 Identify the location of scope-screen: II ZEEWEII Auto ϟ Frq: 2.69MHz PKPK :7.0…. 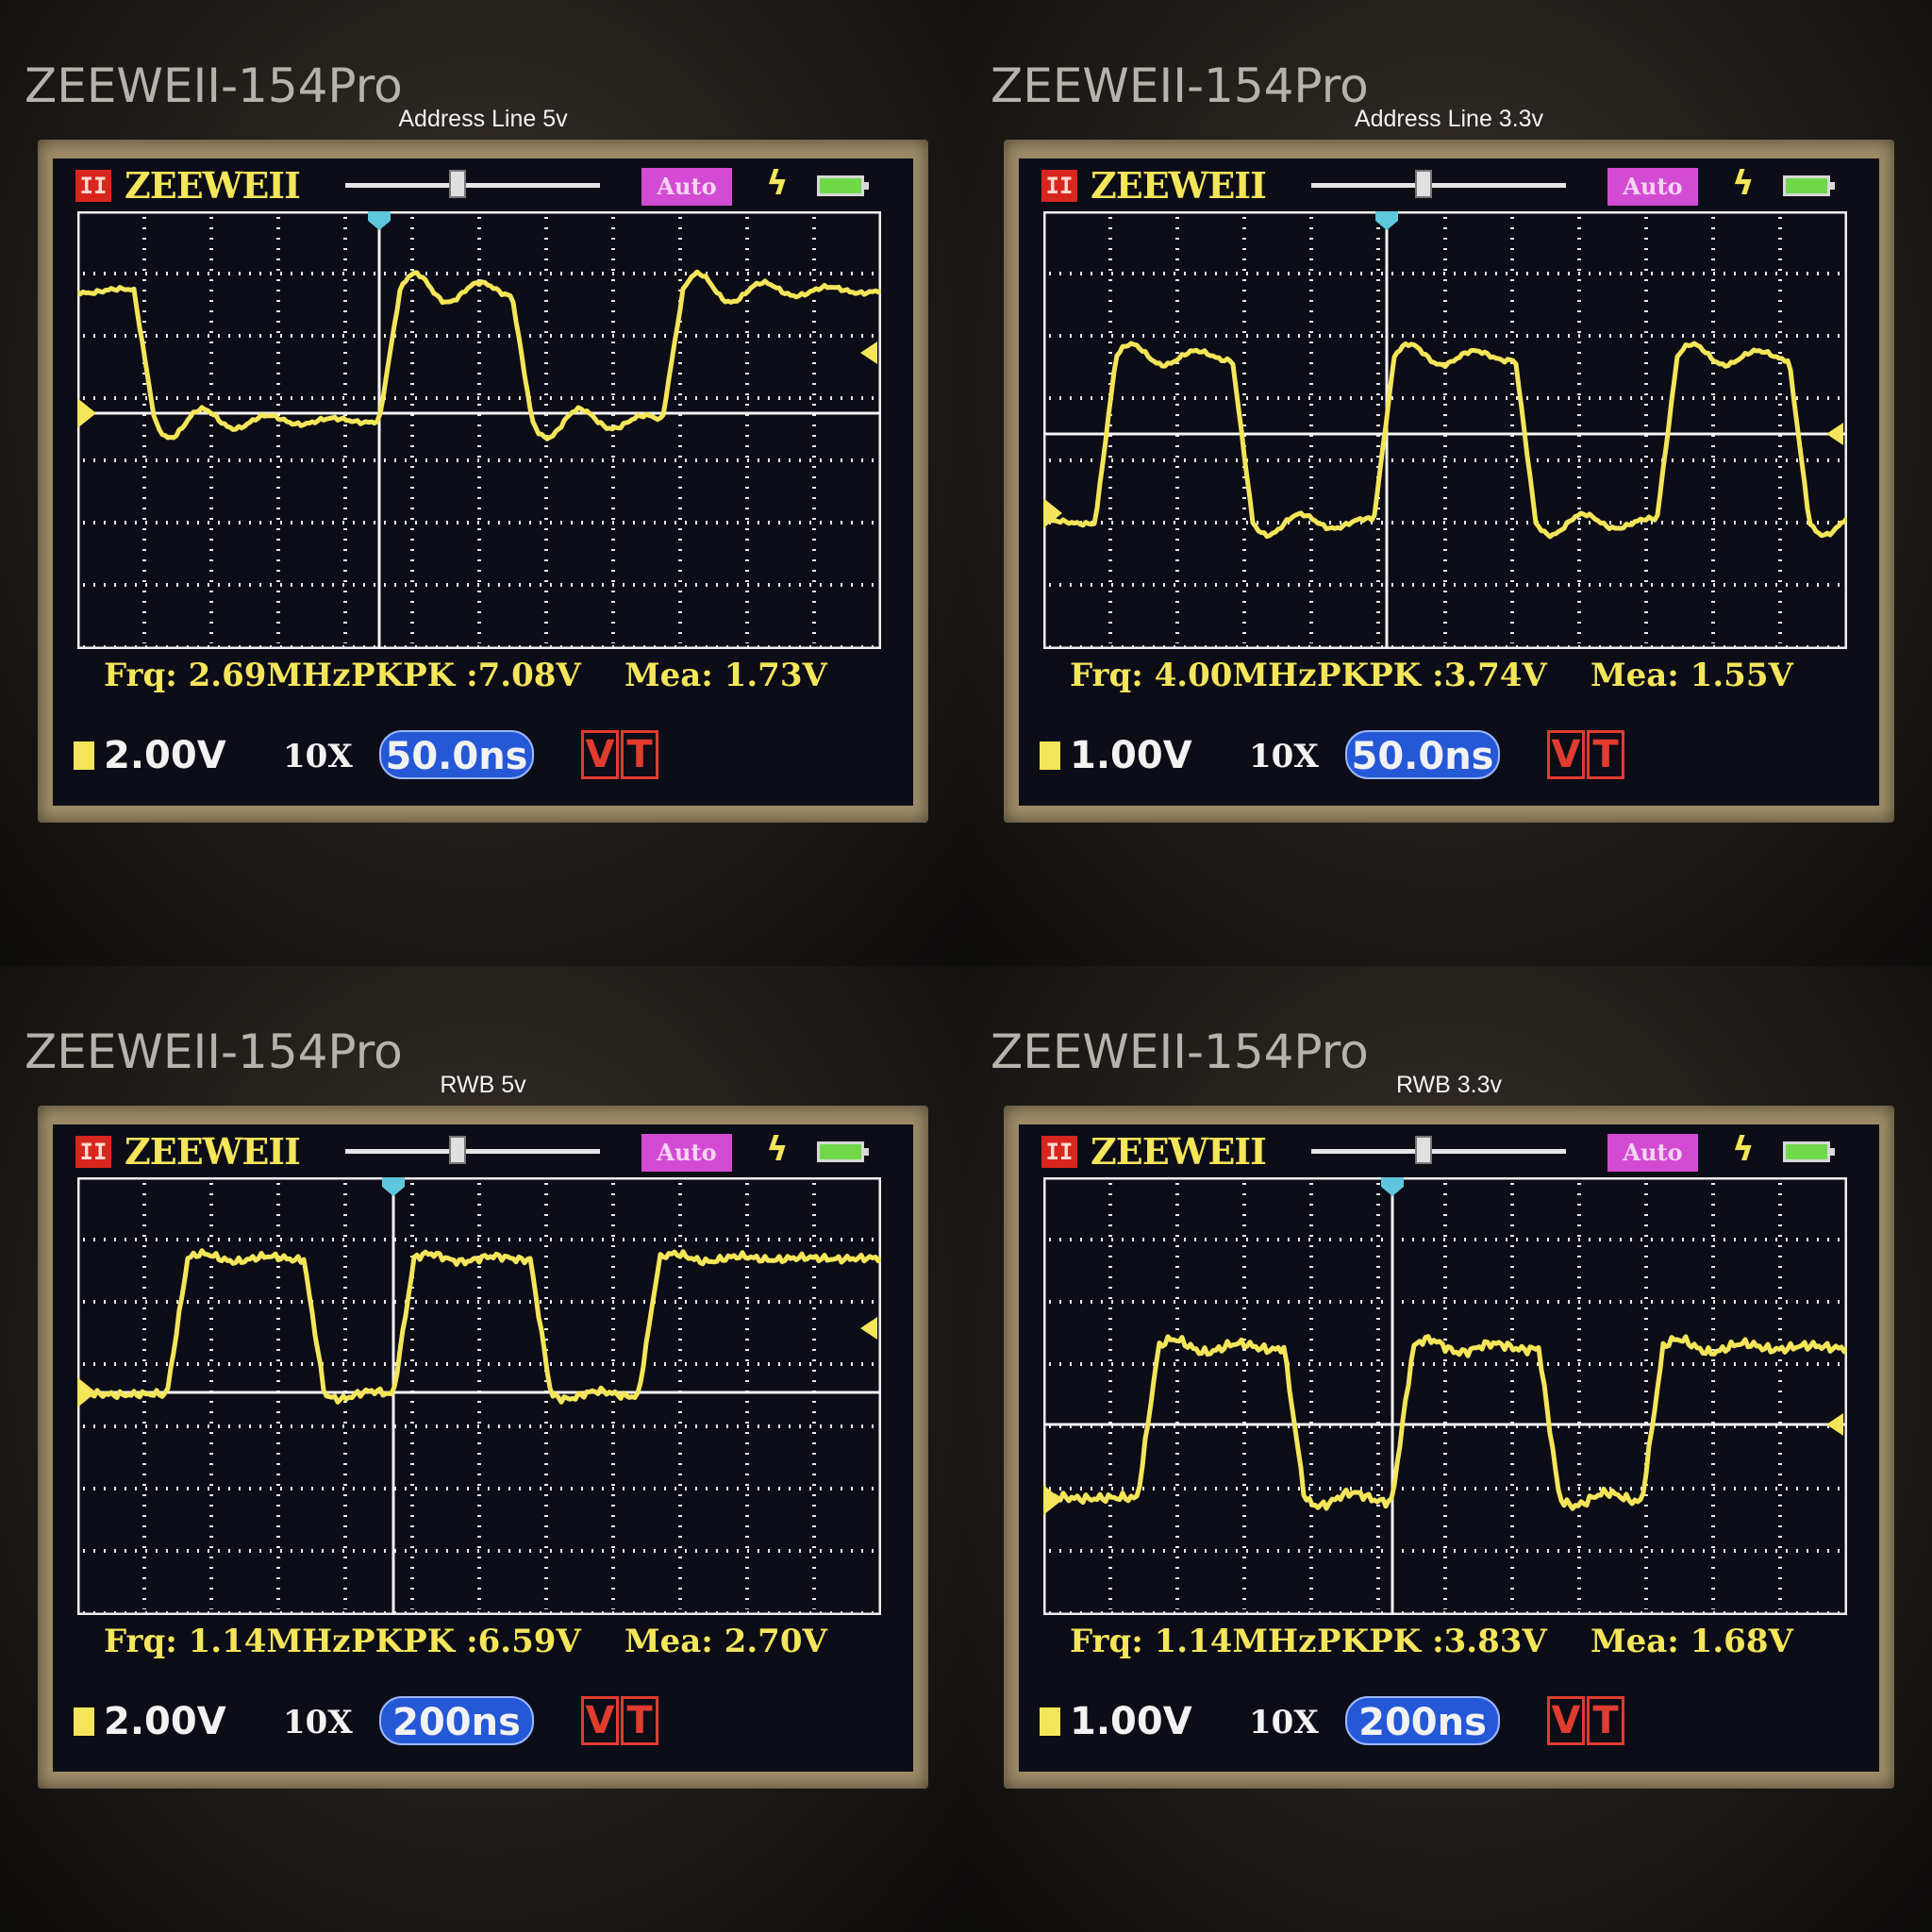
(483, 482).